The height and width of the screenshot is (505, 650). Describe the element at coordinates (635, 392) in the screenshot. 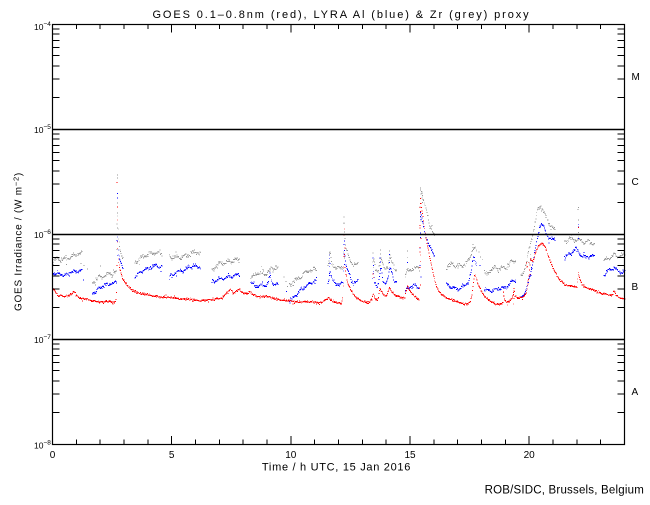

I see `svg-text: A` at that location.